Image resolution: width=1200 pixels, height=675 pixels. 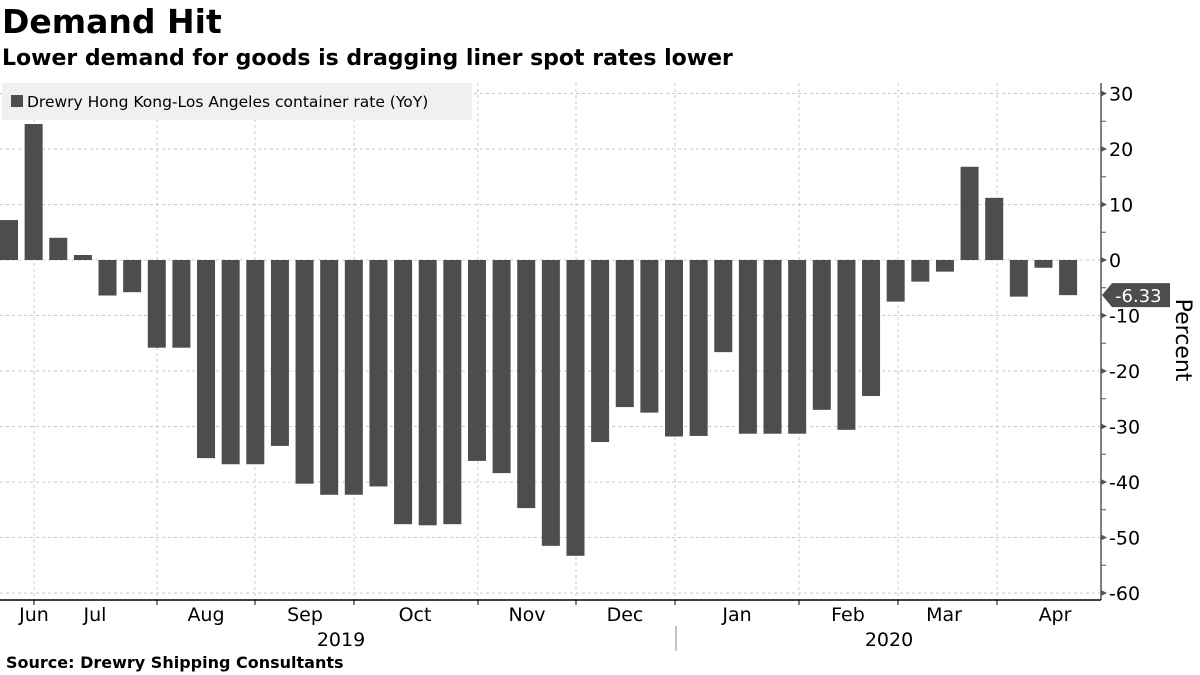 I want to click on source-note: Source: Drewry Shipping Consultants, so click(x=175, y=662).